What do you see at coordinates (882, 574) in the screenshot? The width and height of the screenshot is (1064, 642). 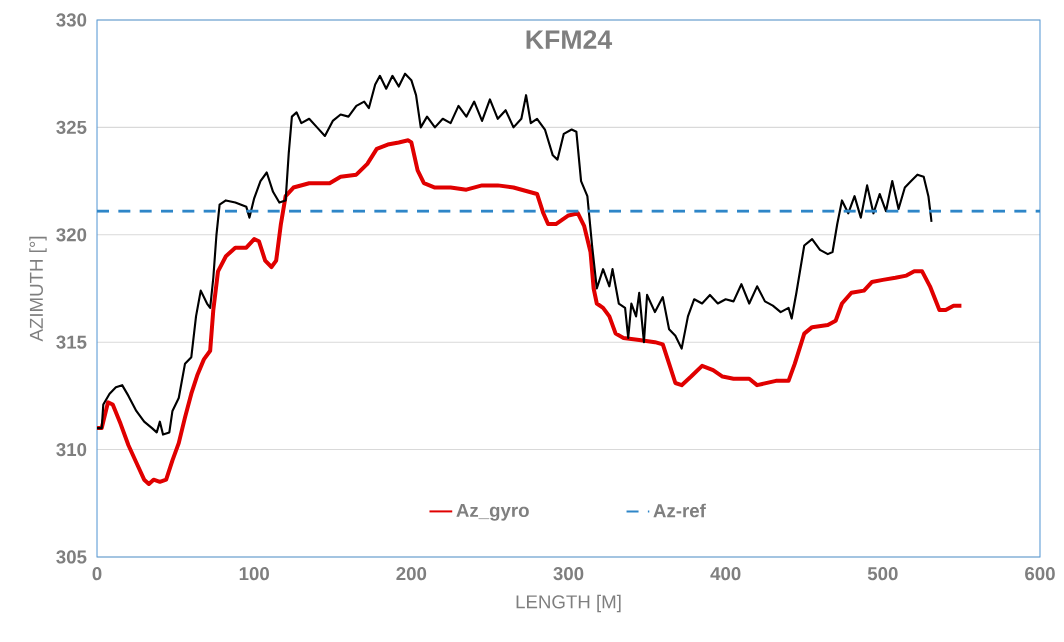 I see `x-tick-label: 500` at bounding box center [882, 574].